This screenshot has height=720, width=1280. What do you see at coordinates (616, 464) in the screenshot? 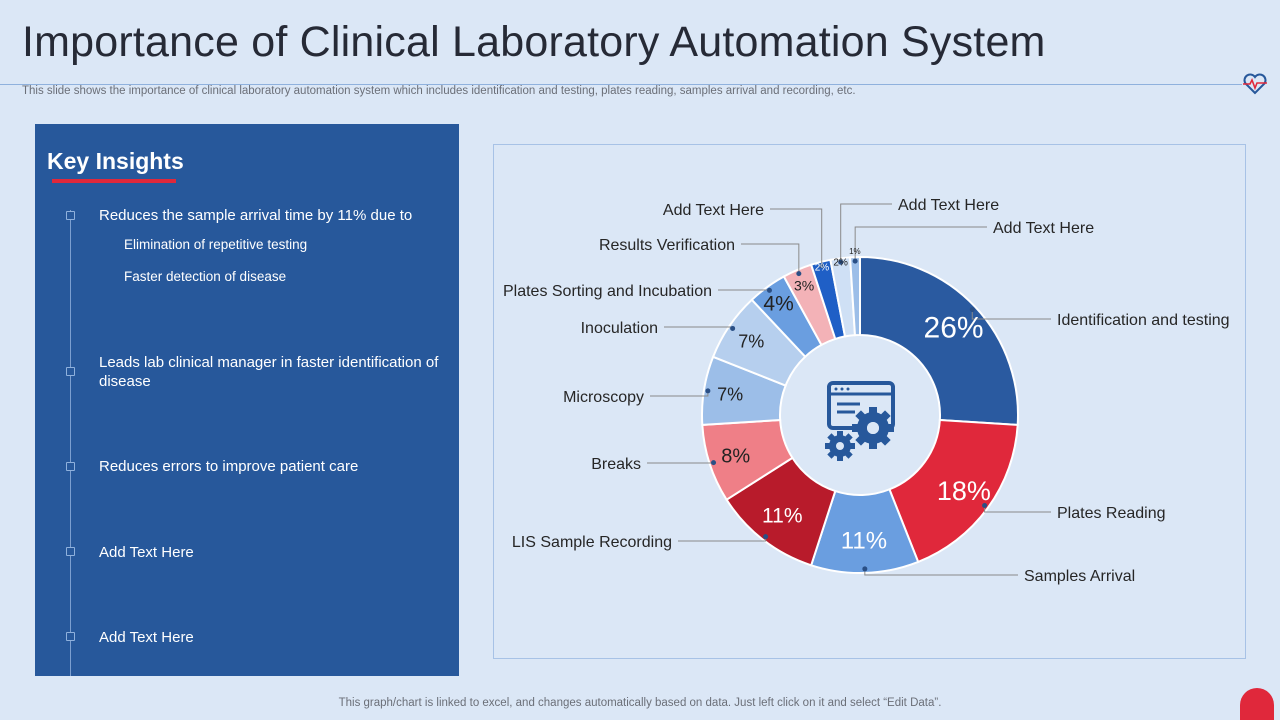
I see `category-label: Breaks` at bounding box center [616, 464].